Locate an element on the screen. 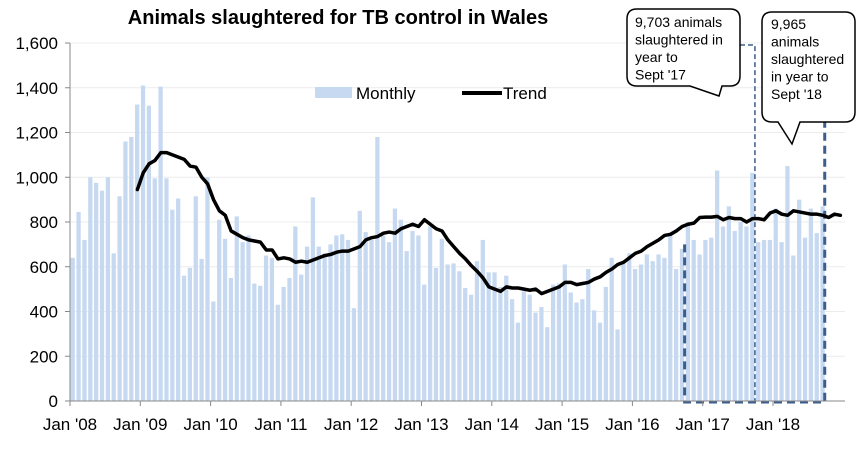  legend-label-monthly: Monthly is located at coordinates (386, 93).